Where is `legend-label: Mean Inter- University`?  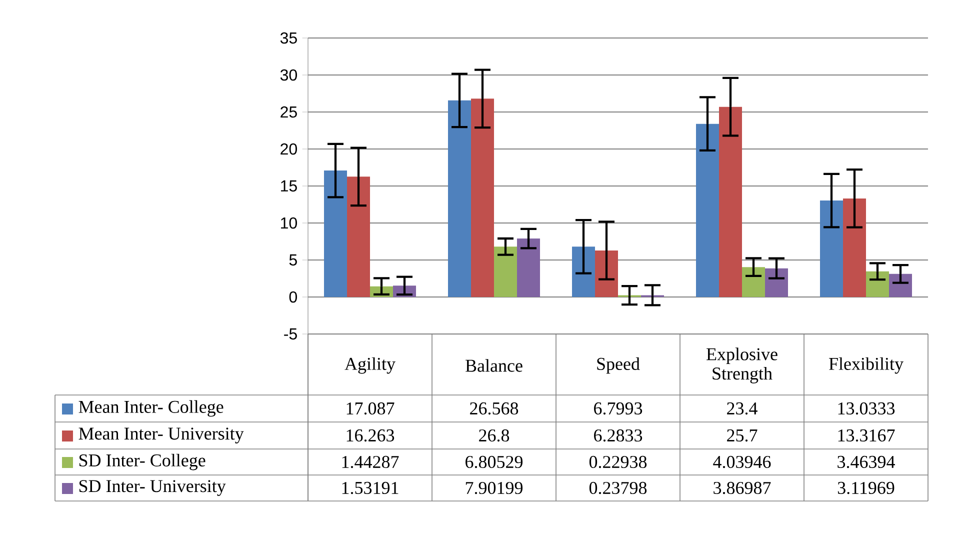
legend-label: Mean Inter- University is located at coordinates (161, 436).